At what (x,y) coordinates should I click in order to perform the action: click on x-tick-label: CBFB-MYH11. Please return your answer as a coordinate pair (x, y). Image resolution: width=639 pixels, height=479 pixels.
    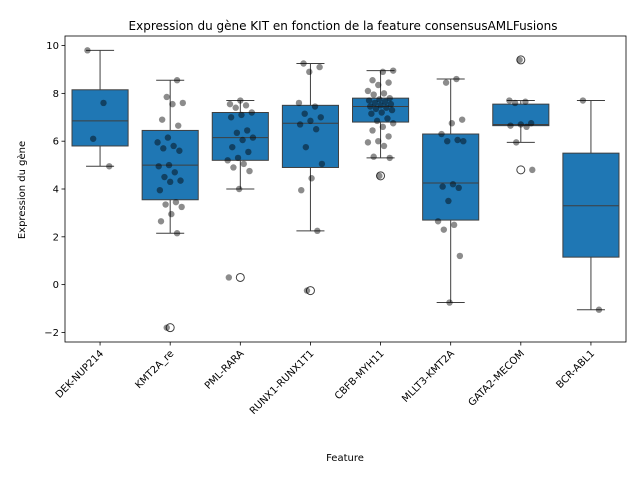
    Looking at the image, I should click on (360, 375).